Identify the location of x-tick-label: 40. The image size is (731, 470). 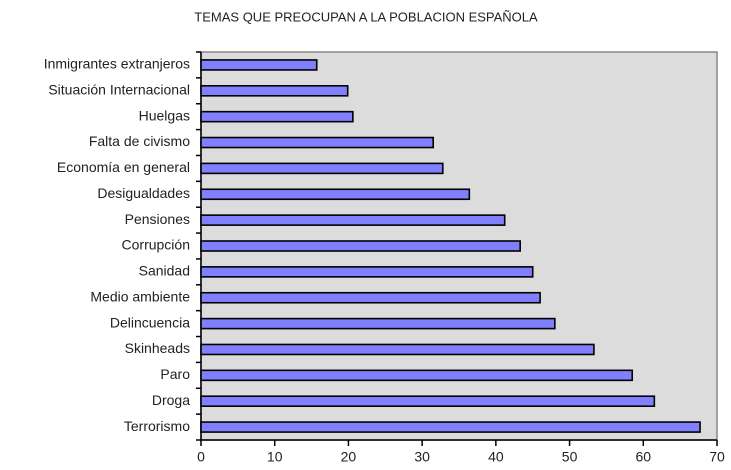
(496, 457).